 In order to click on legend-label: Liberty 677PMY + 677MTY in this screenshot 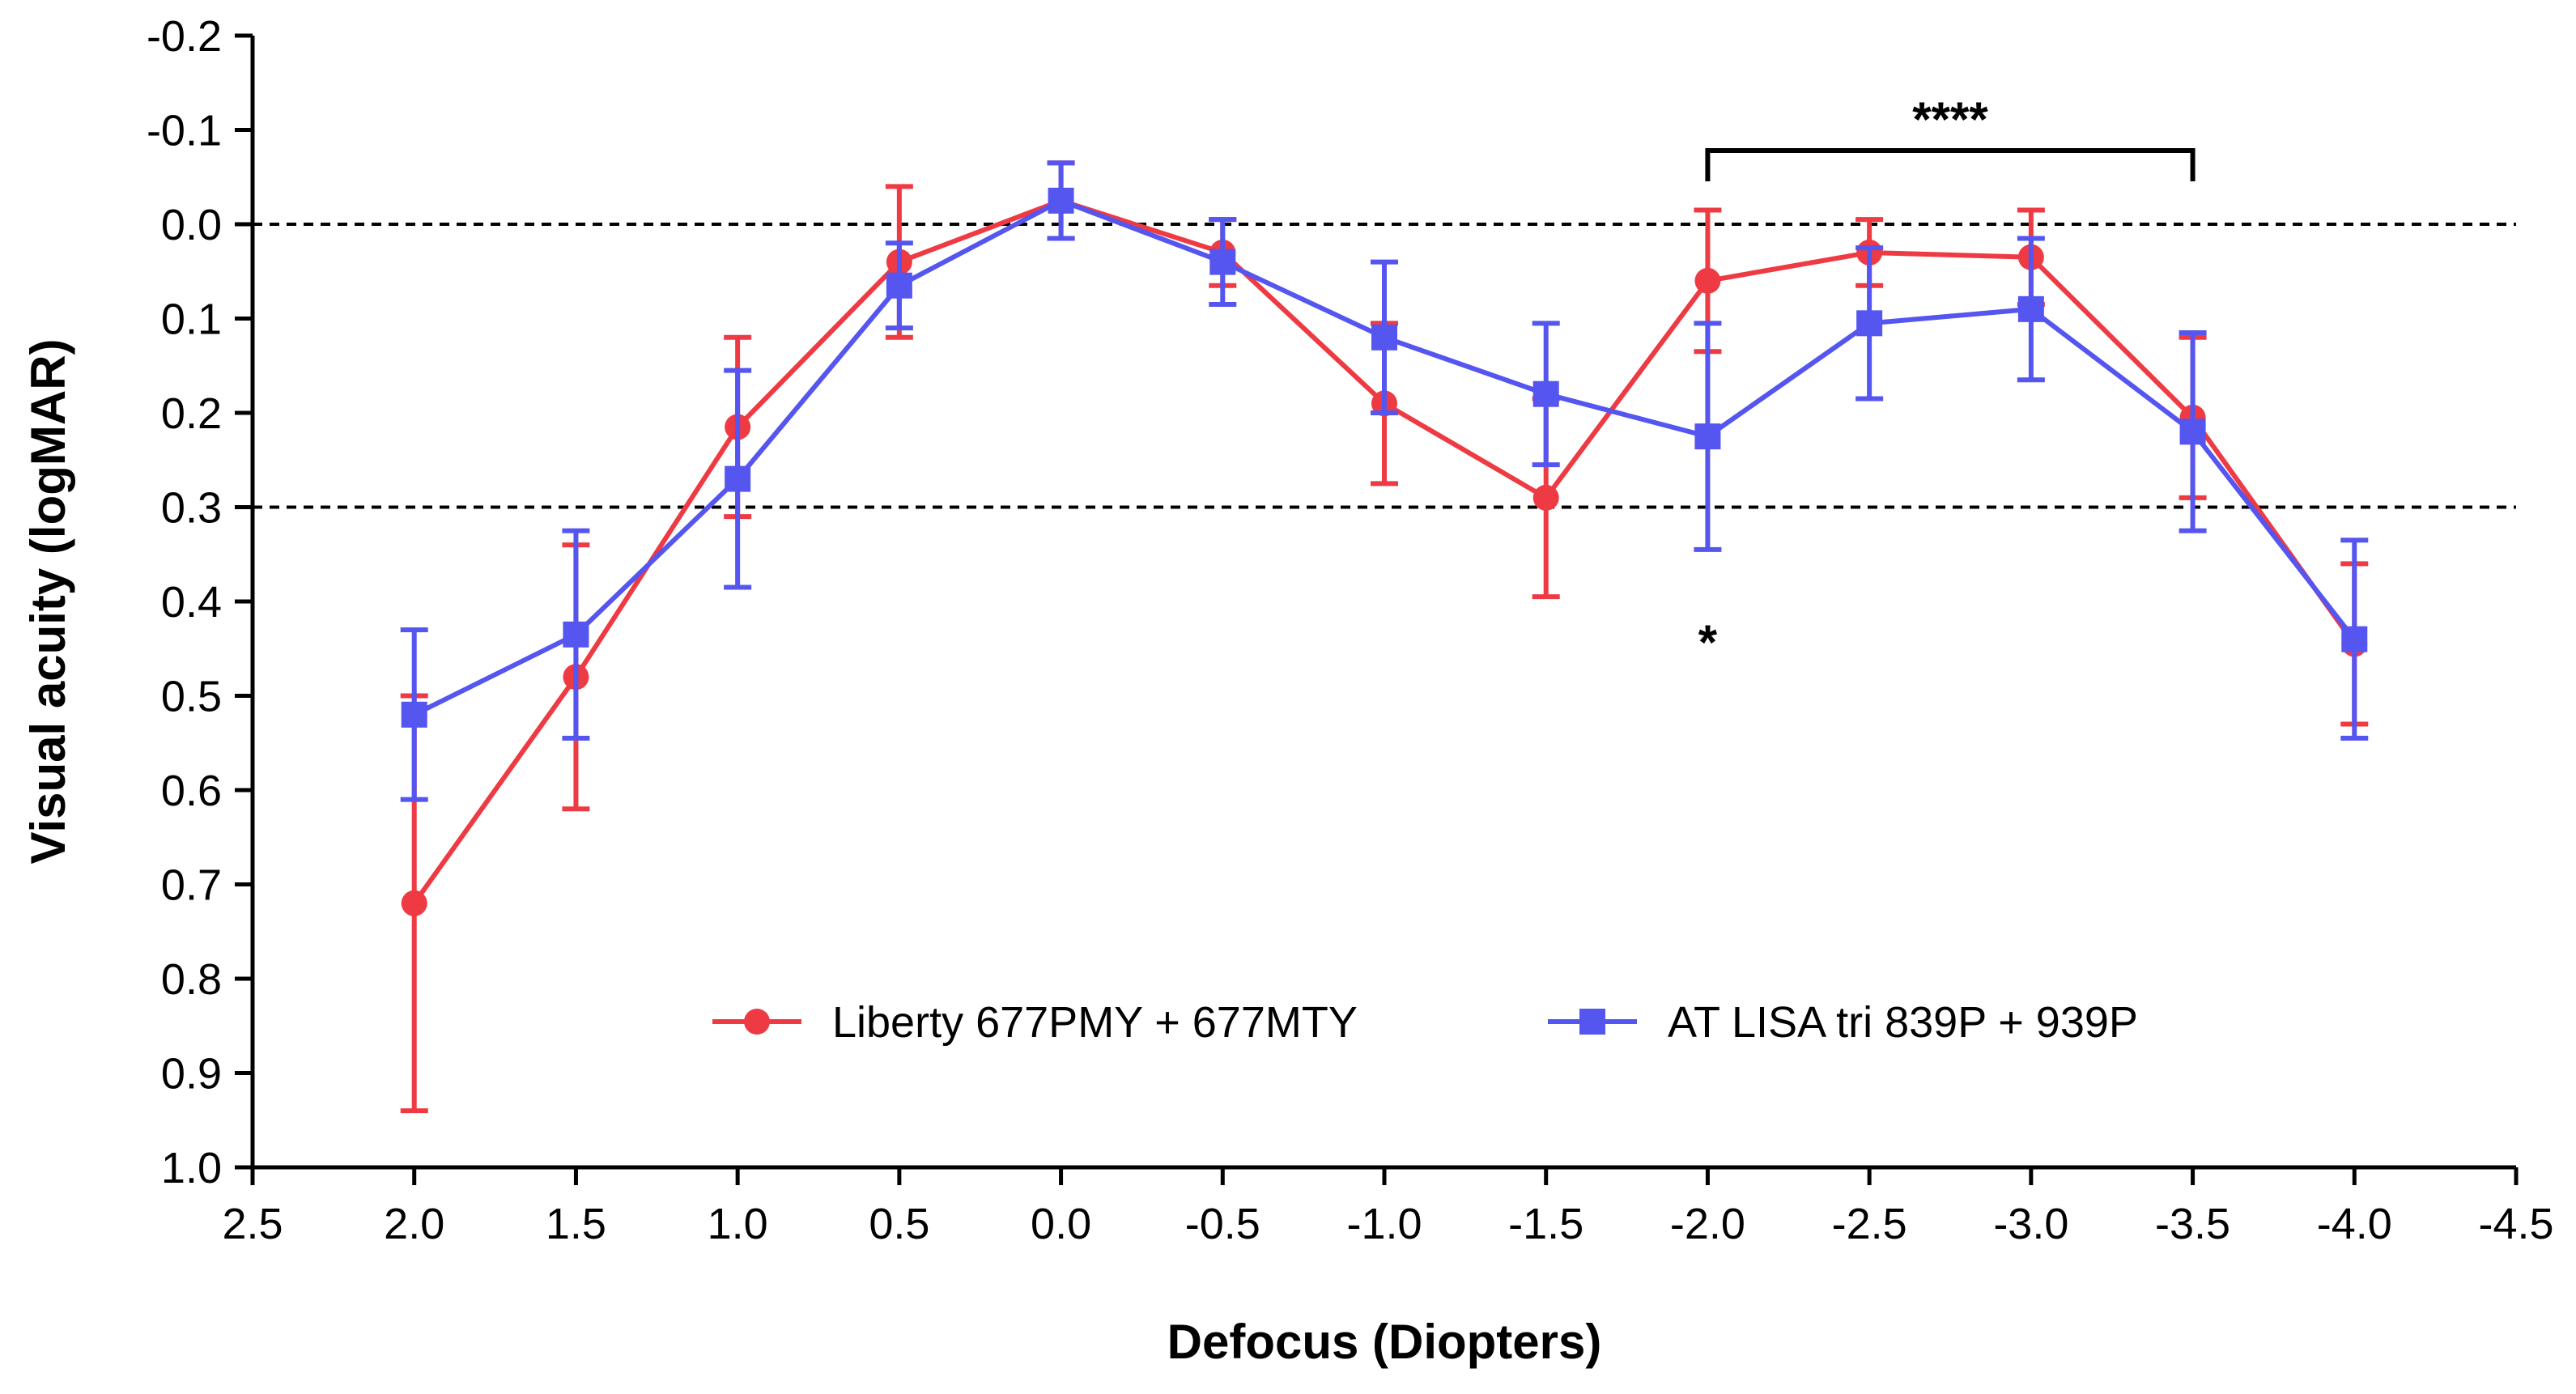, I will do `click(1095, 1023)`.